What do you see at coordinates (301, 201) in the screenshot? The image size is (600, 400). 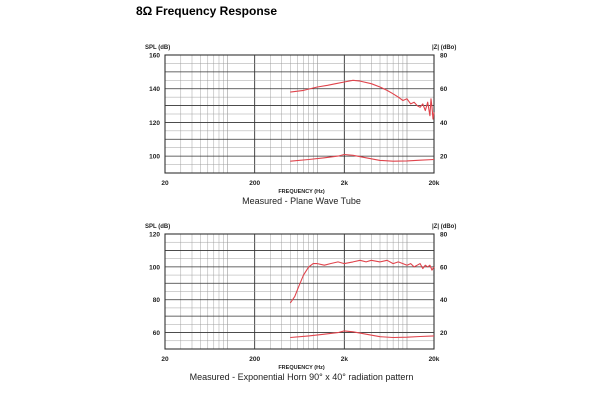 I see `chart-title: Measured - Plane Wave Tube` at bounding box center [301, 201].